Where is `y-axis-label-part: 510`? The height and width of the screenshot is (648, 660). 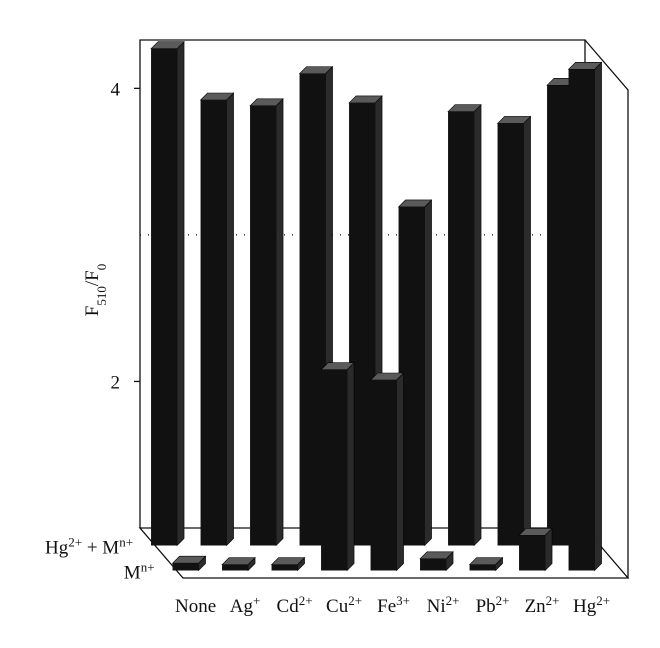
y-axis-label-part: 510 is located at coordinates (101, 296).